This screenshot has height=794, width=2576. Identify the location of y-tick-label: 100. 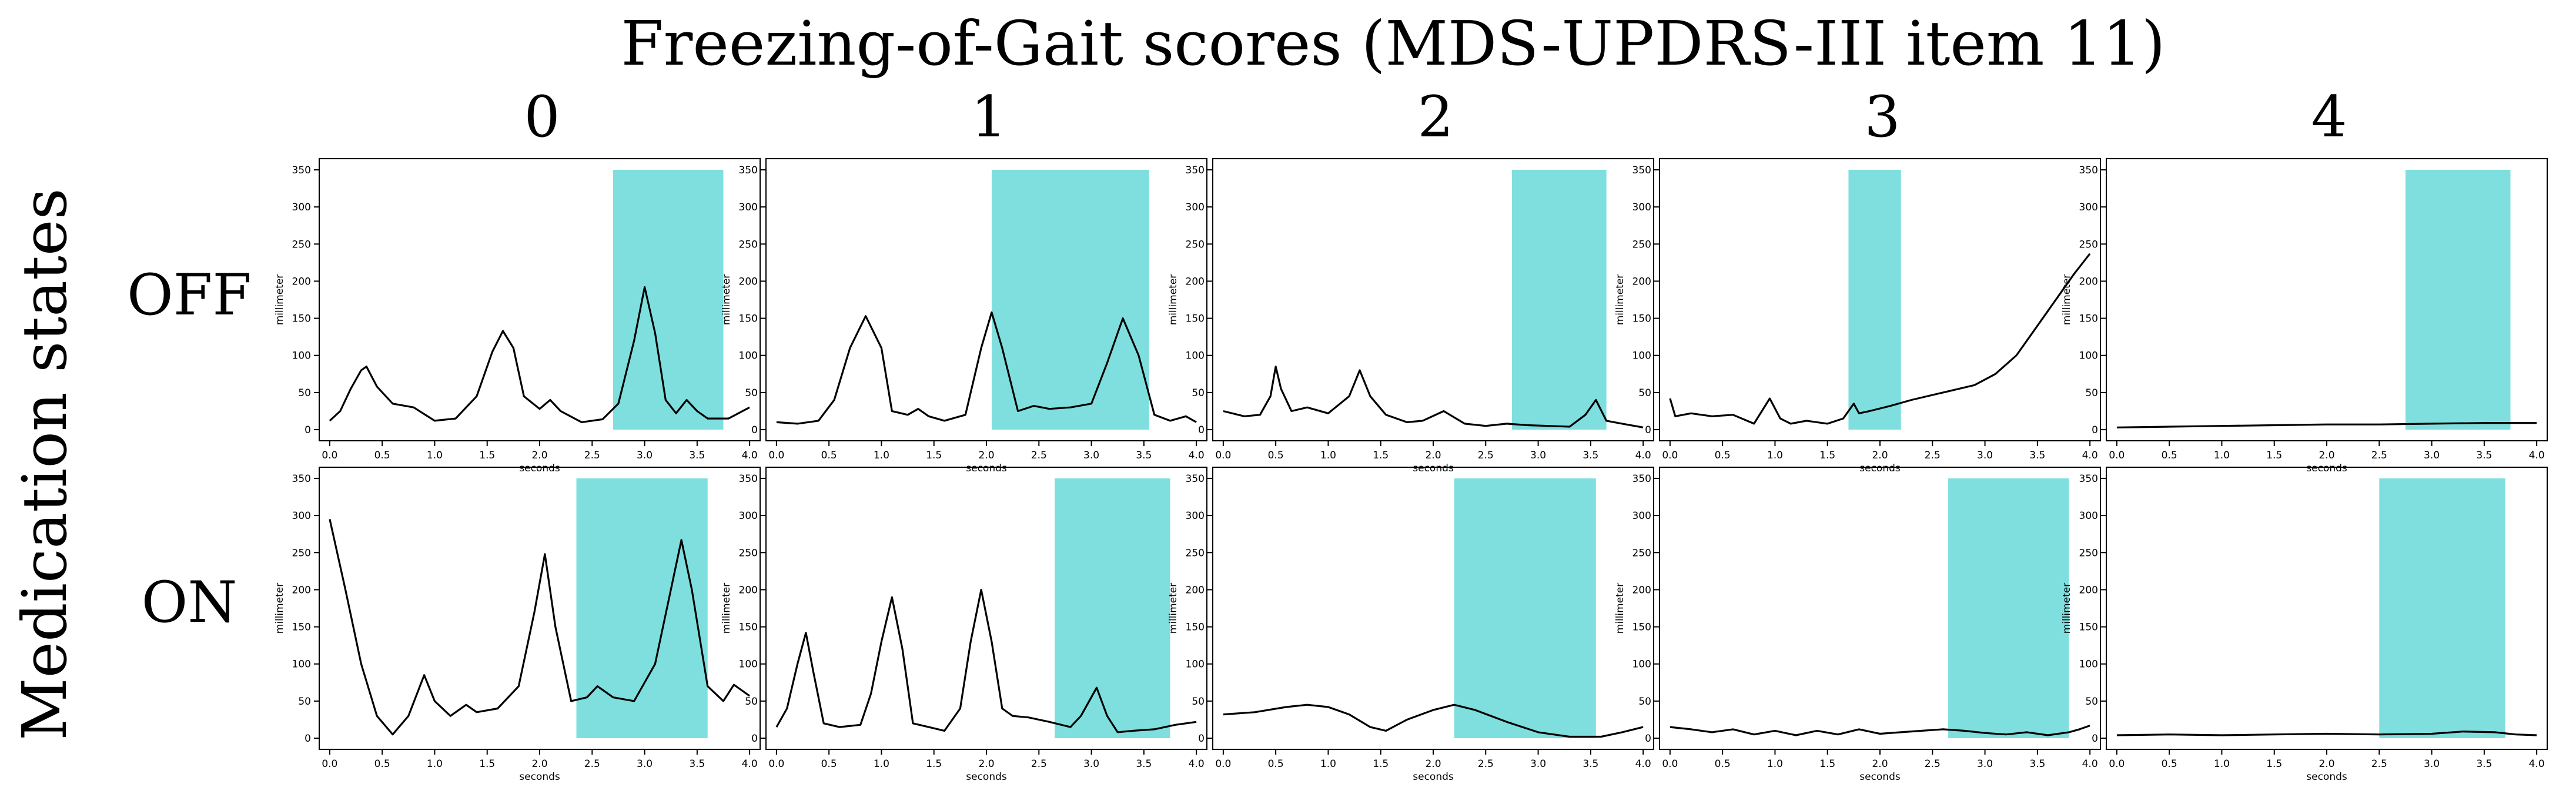
(2088, 356).